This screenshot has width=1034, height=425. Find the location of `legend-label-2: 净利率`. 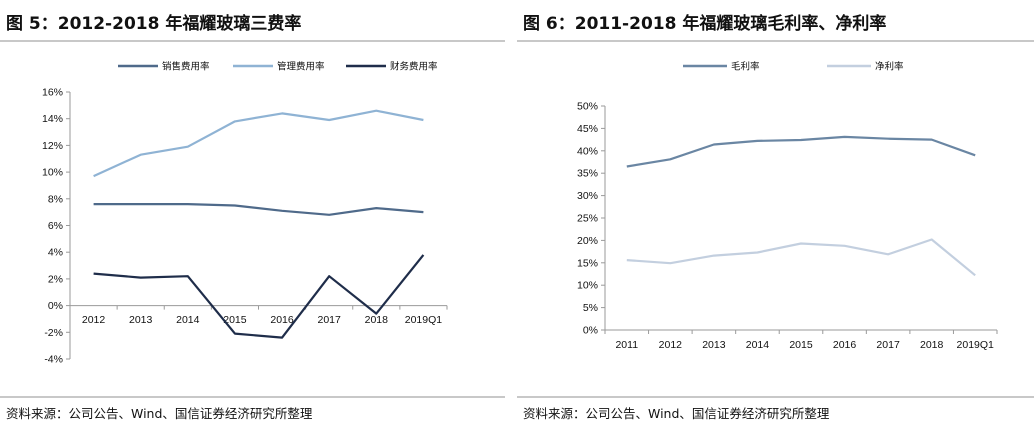

legend-label-2: 净利率 is located at coordinates (889, 67).